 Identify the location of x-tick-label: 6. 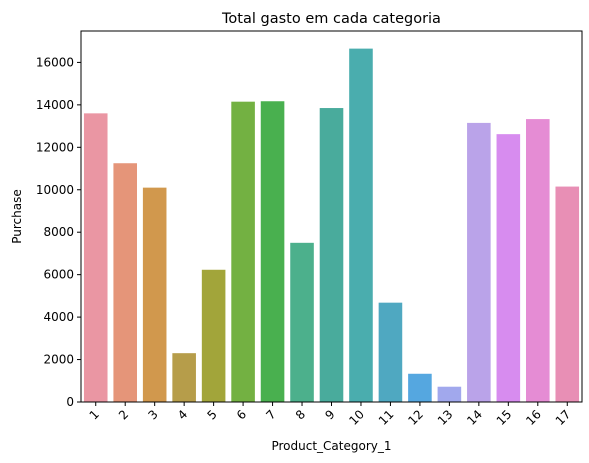
(241, 414).